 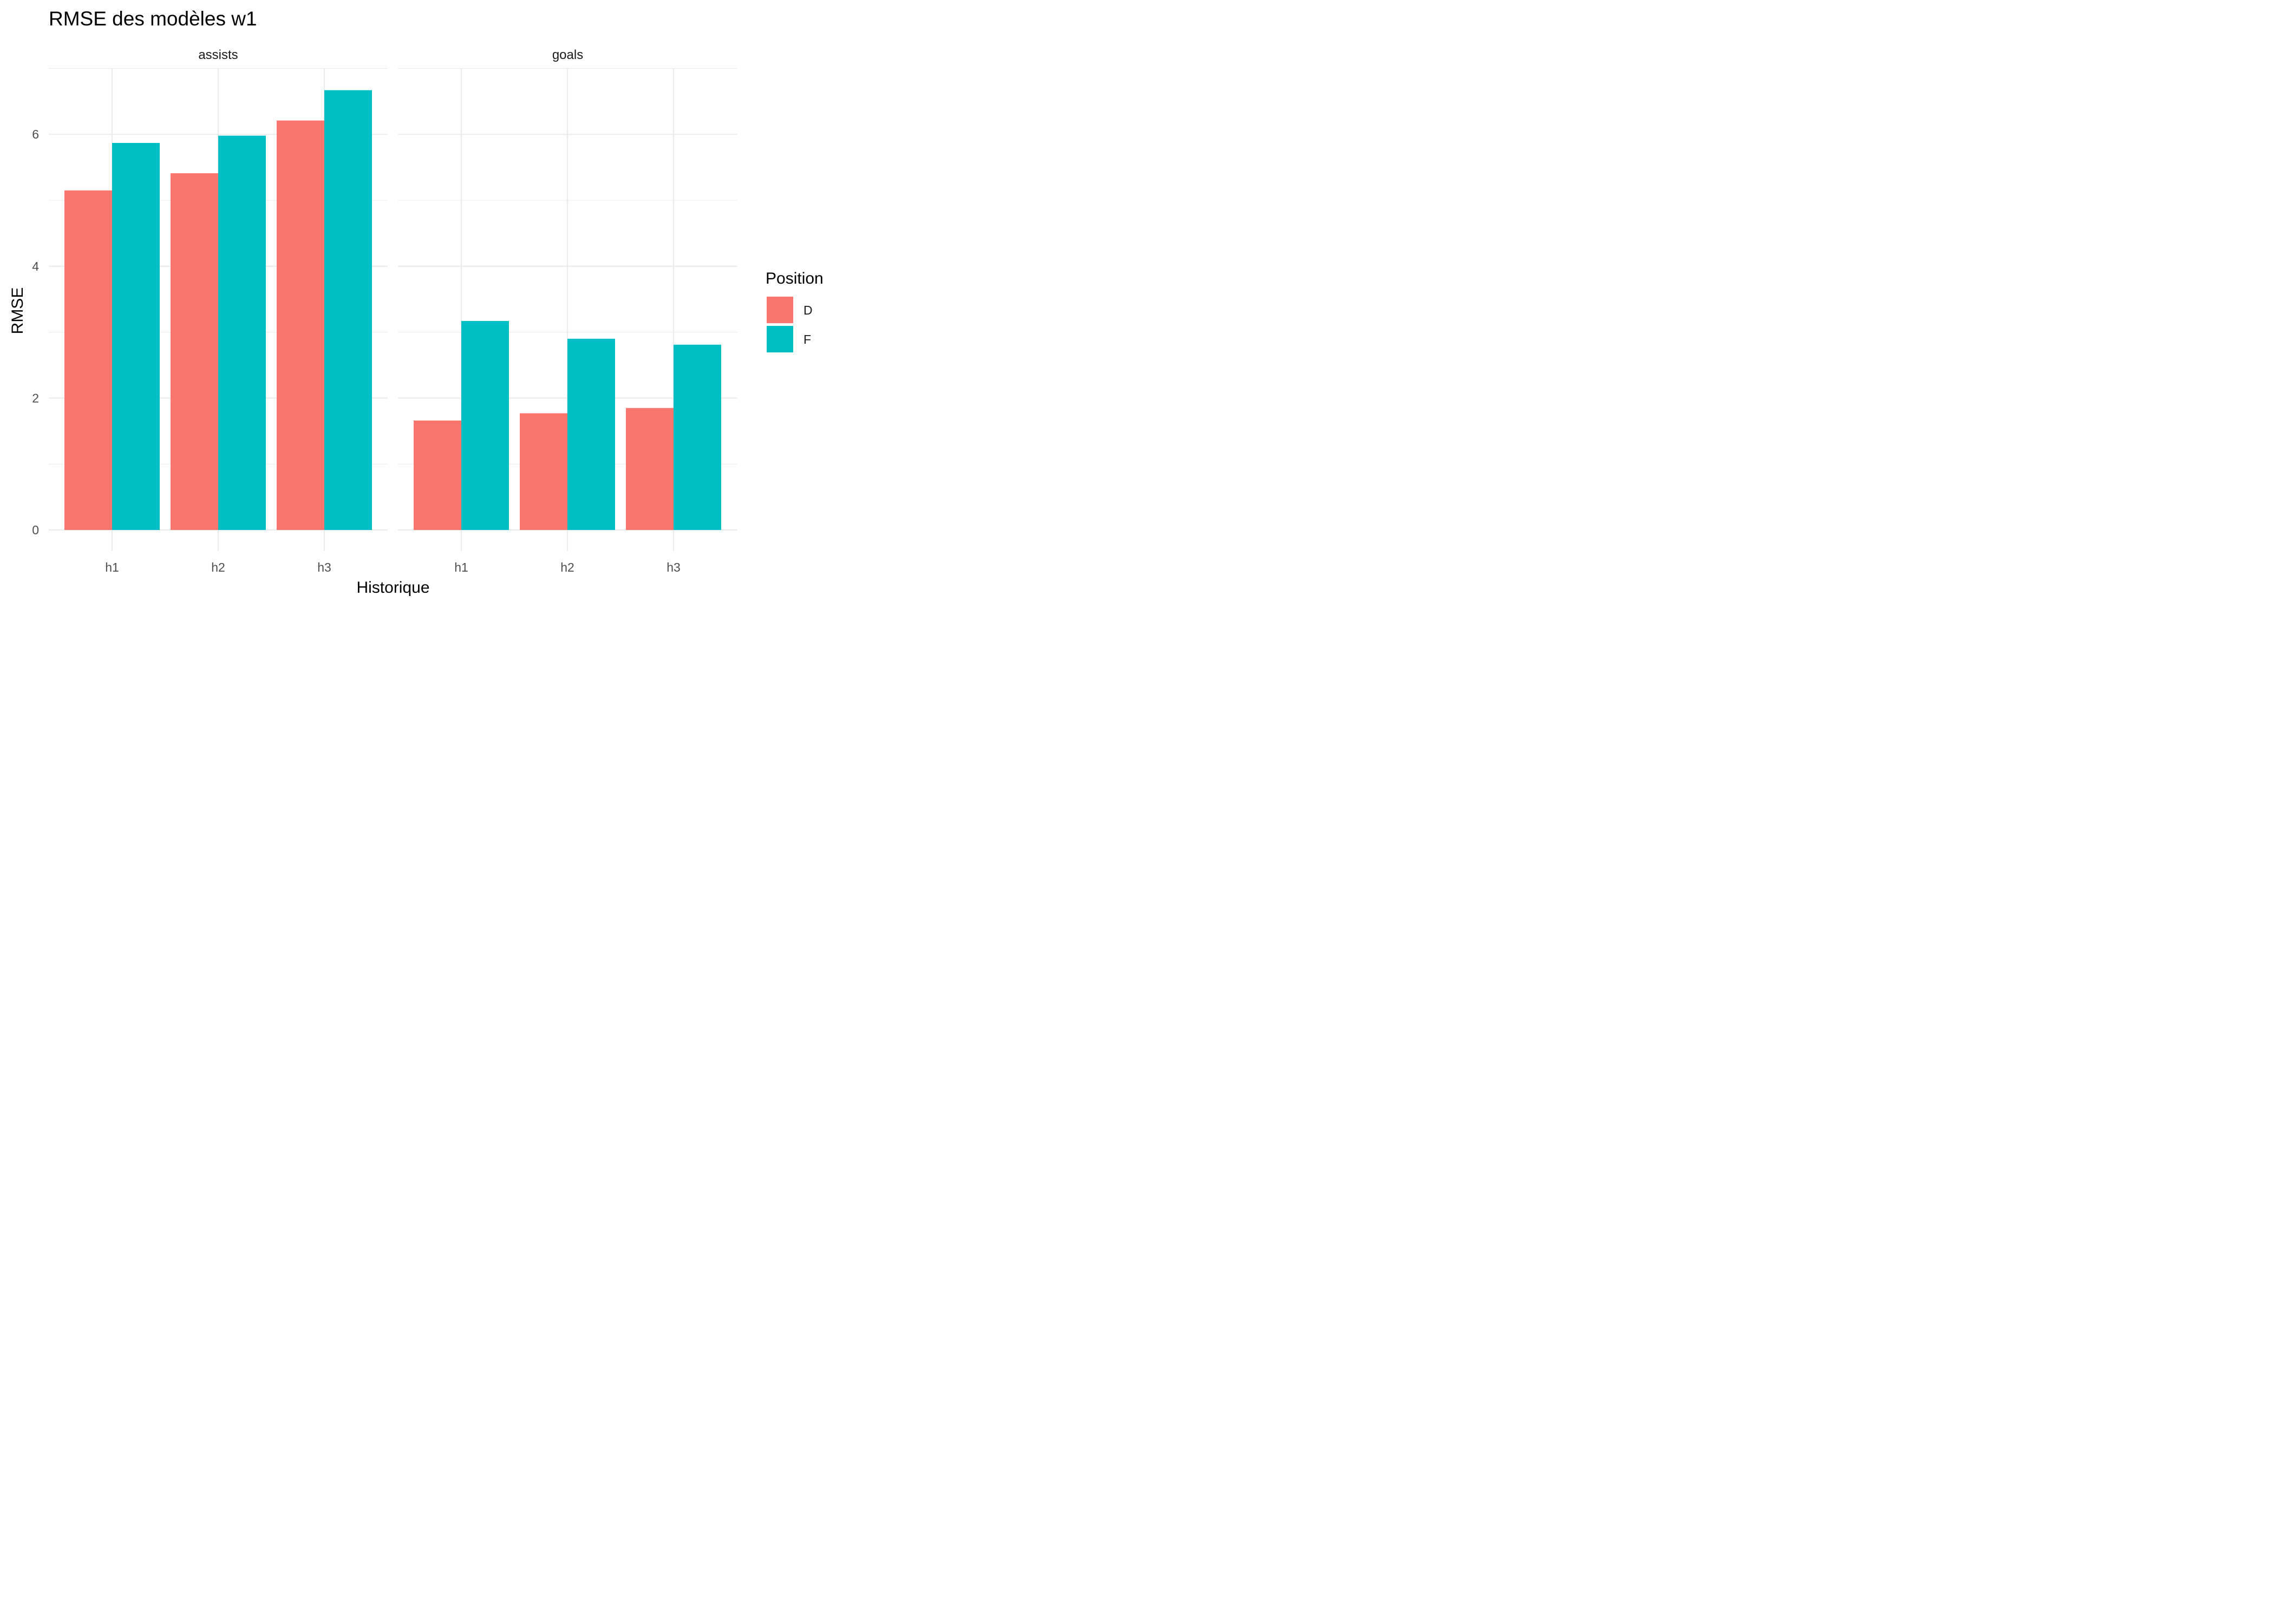 What do you see at coordinates (218, 55) in the screenshot?
I see `facet-label: assists` at bounding box center [218, 55].